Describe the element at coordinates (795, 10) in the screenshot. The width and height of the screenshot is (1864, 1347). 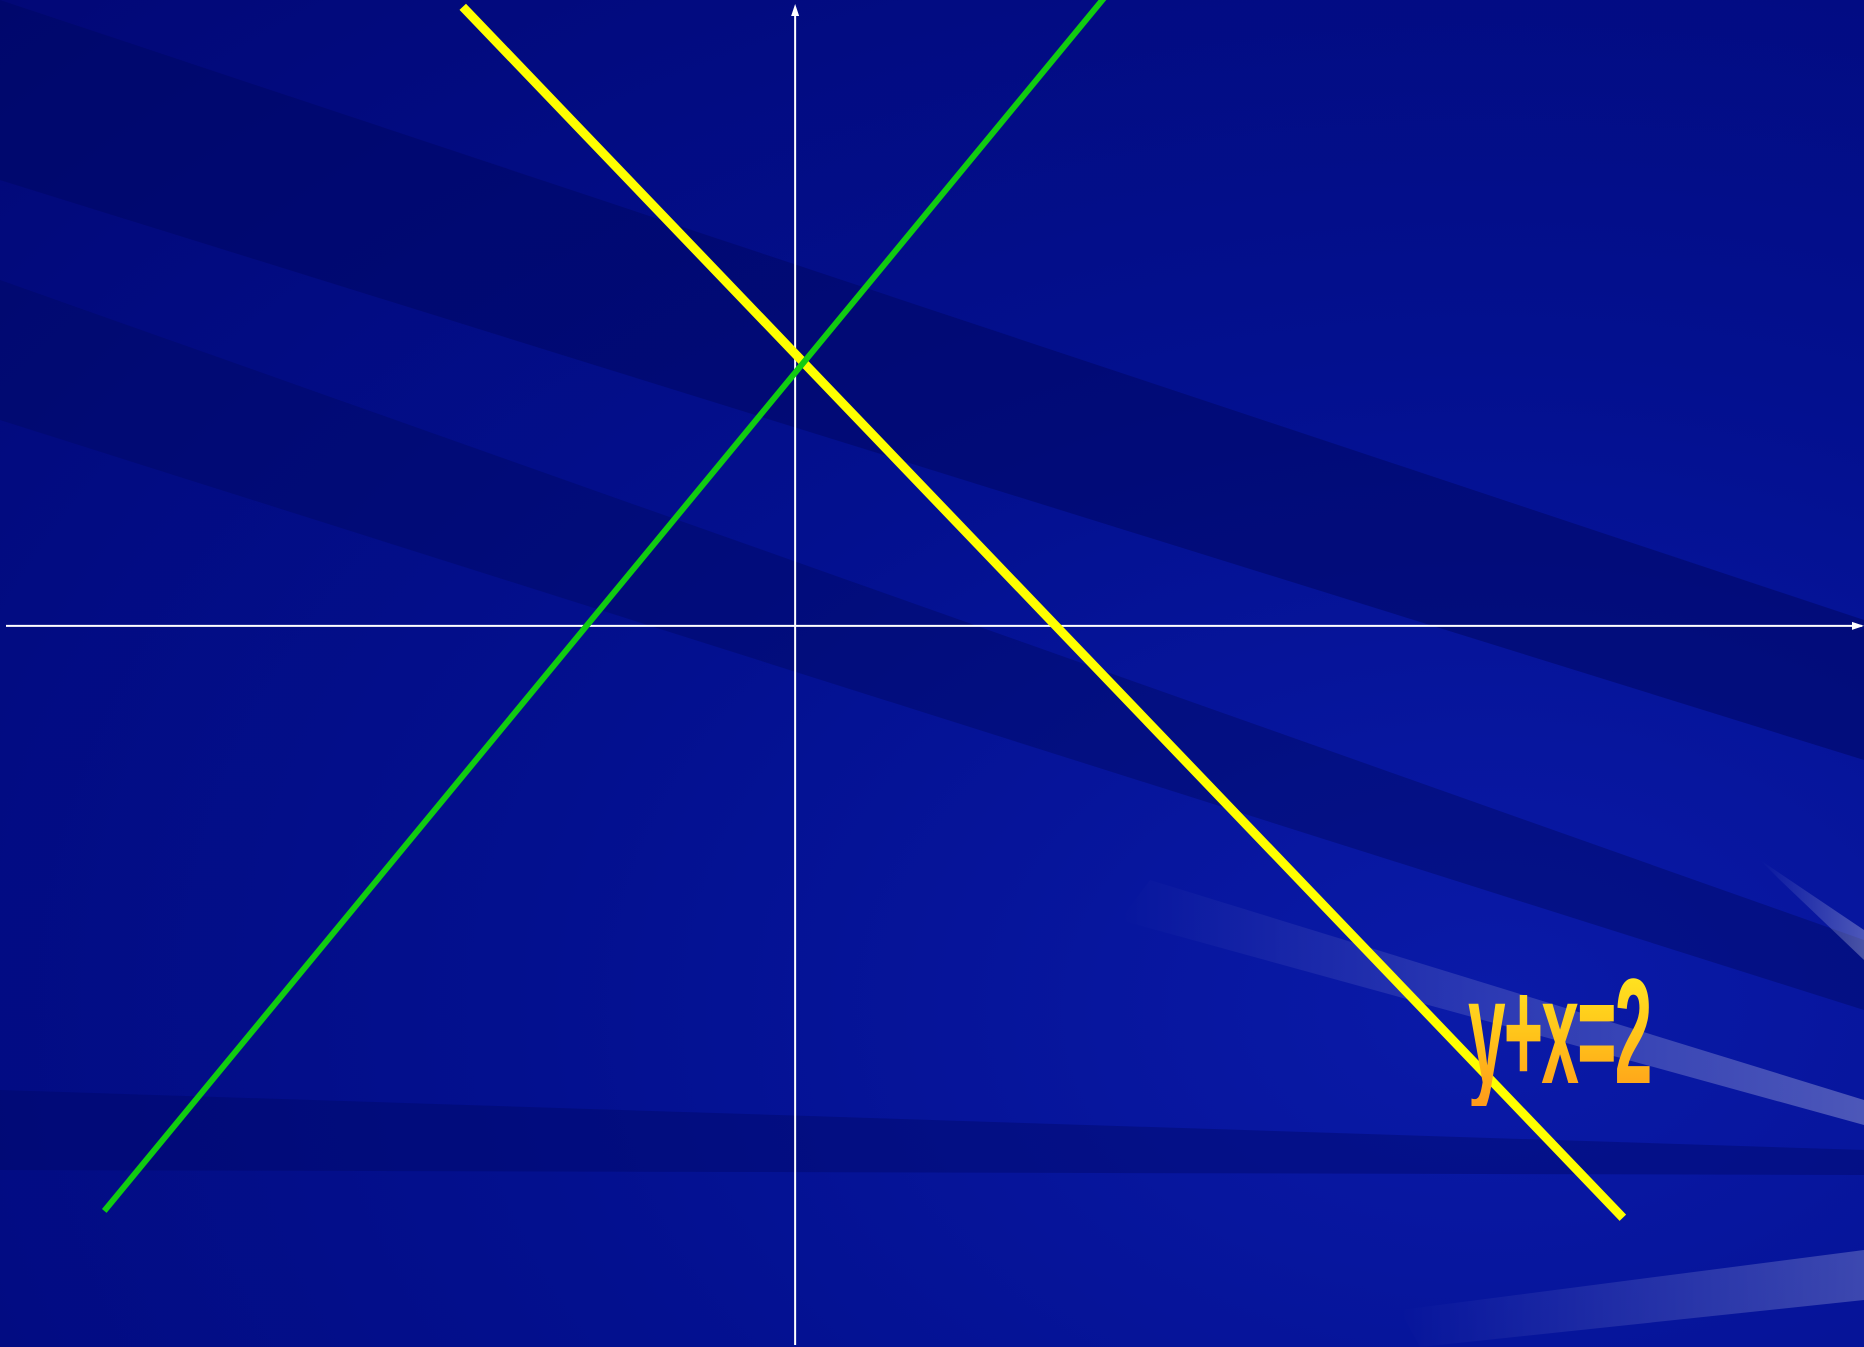
I see `y-axis-arrow` at that location.